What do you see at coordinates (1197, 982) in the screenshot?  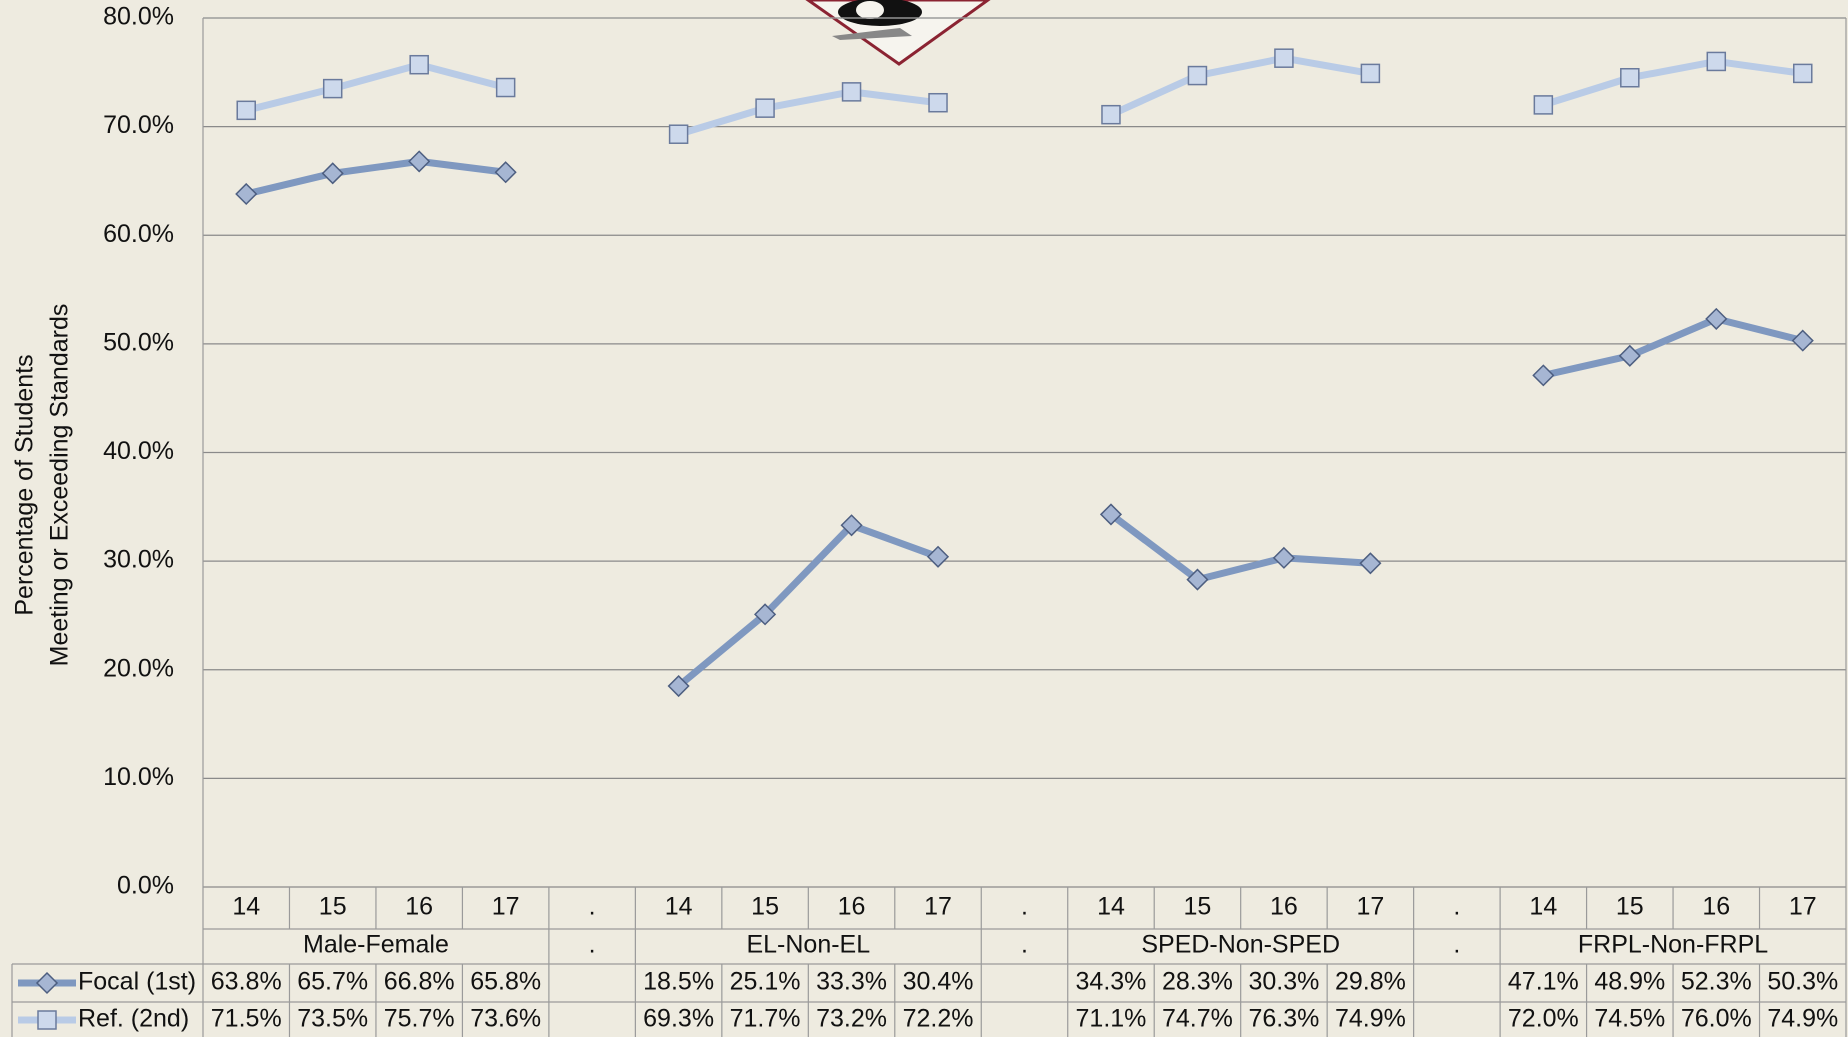 I see `data-label: 28.3%` at bounding box center [1197, 982].